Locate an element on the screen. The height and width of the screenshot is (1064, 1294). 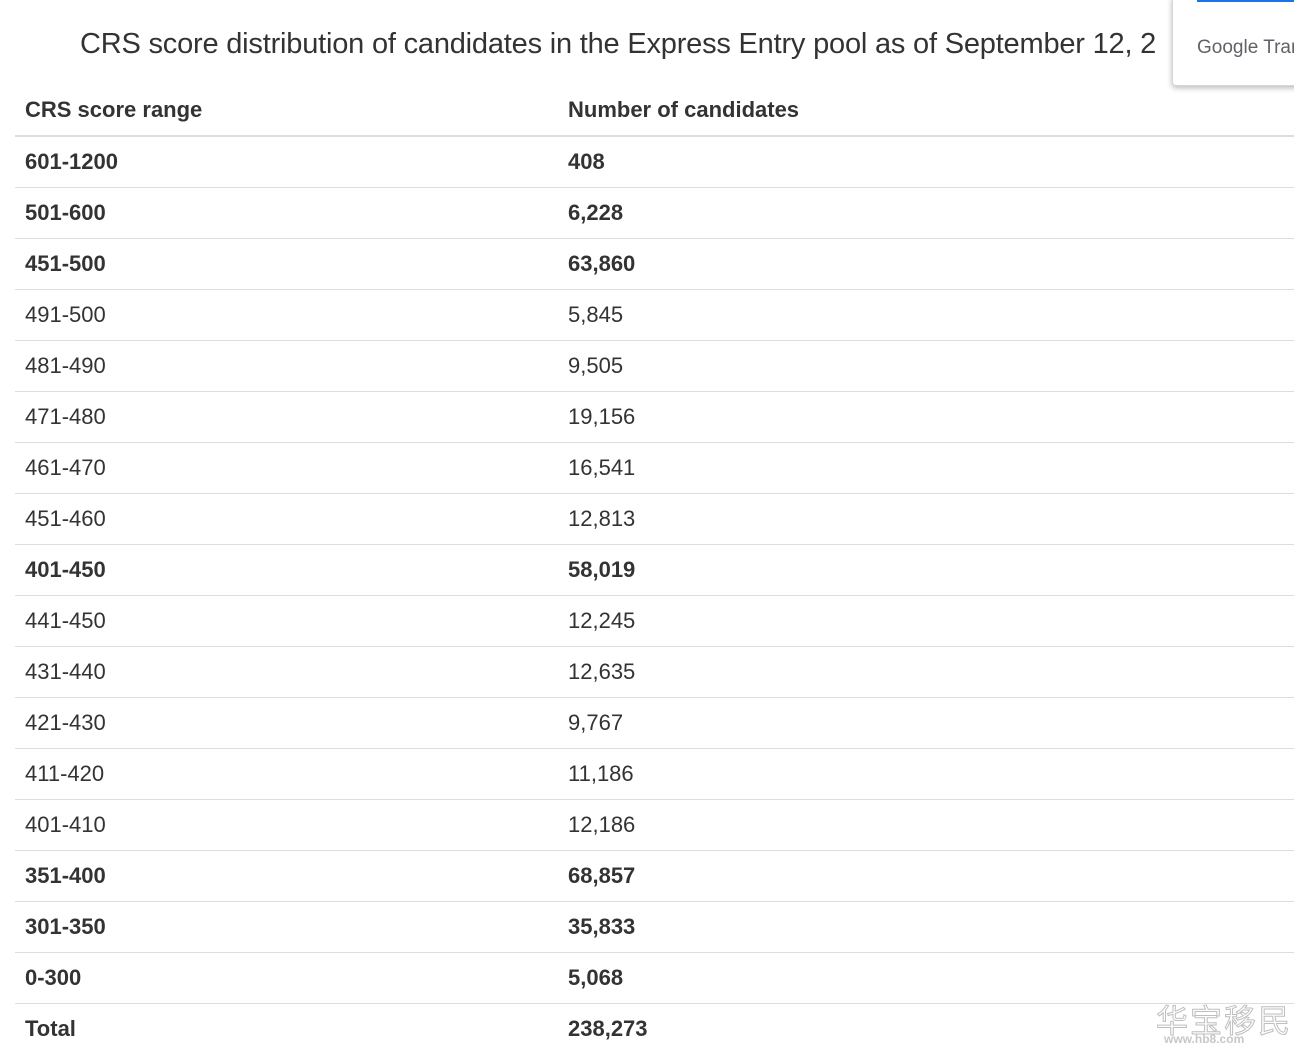
table-row: 491-500 5,845 is located at coordinates (654, 315).